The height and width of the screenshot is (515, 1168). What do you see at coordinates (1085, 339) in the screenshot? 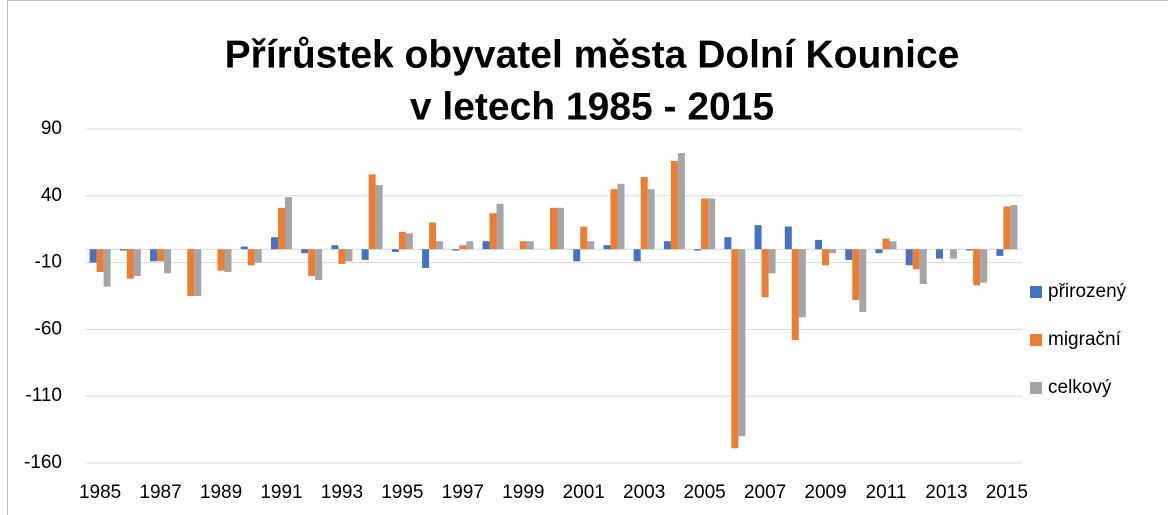
I see `legend-label: migrační` at bounding box center [1085, 339].